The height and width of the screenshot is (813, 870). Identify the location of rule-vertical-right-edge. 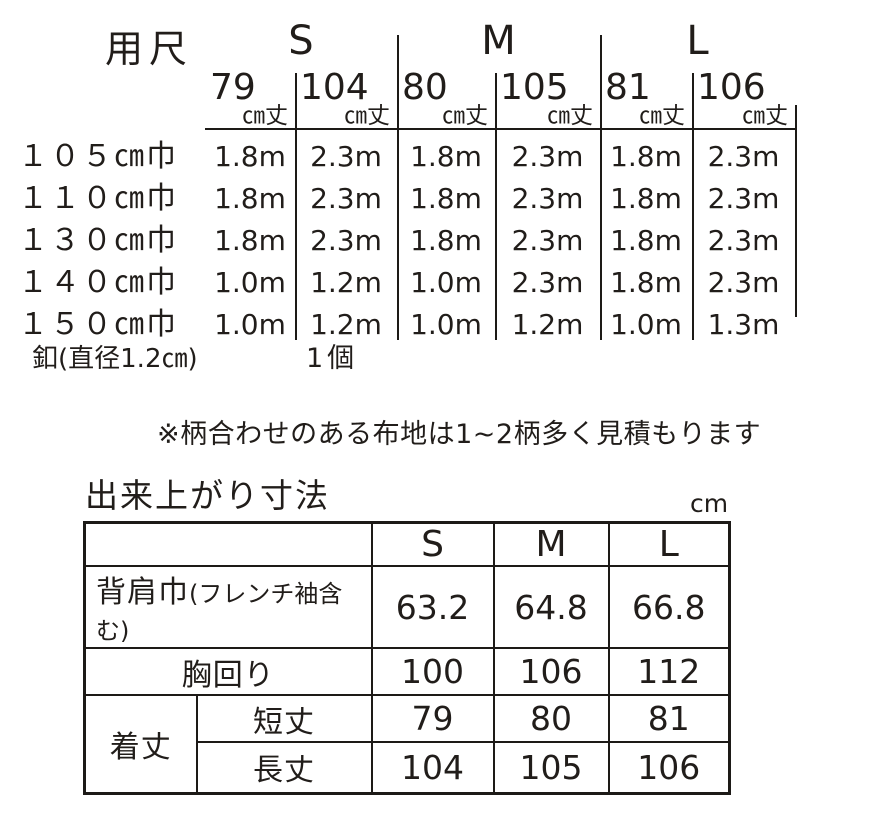
(796, 211).